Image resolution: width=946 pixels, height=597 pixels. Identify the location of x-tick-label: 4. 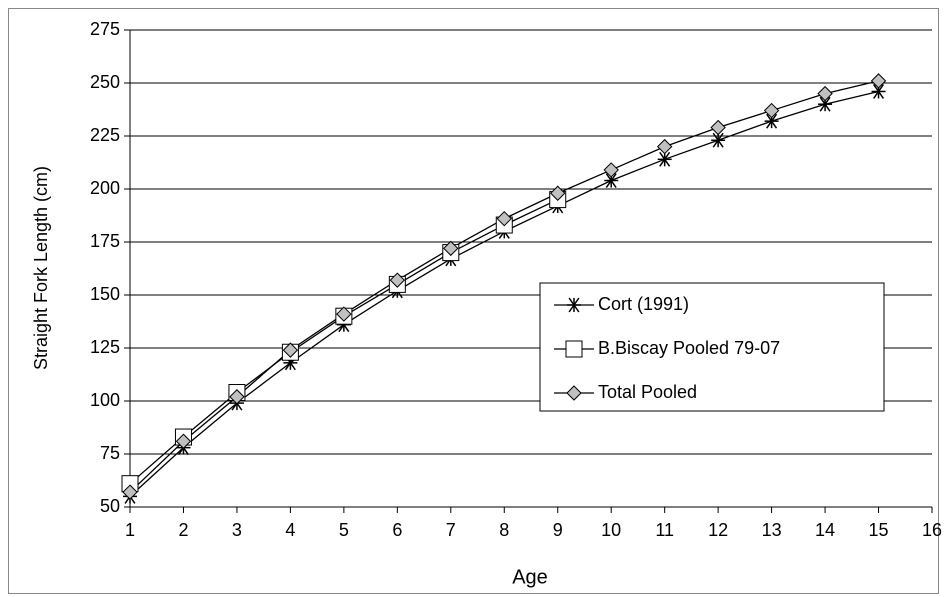
(290, 530).